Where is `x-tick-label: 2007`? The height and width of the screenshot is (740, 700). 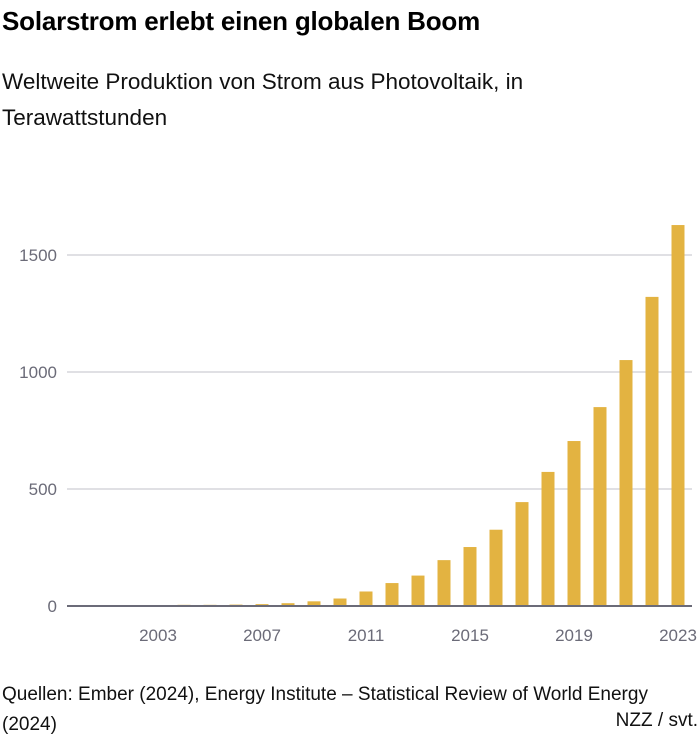 x-tick-label: 2007 is located at coordinates (262, 635).